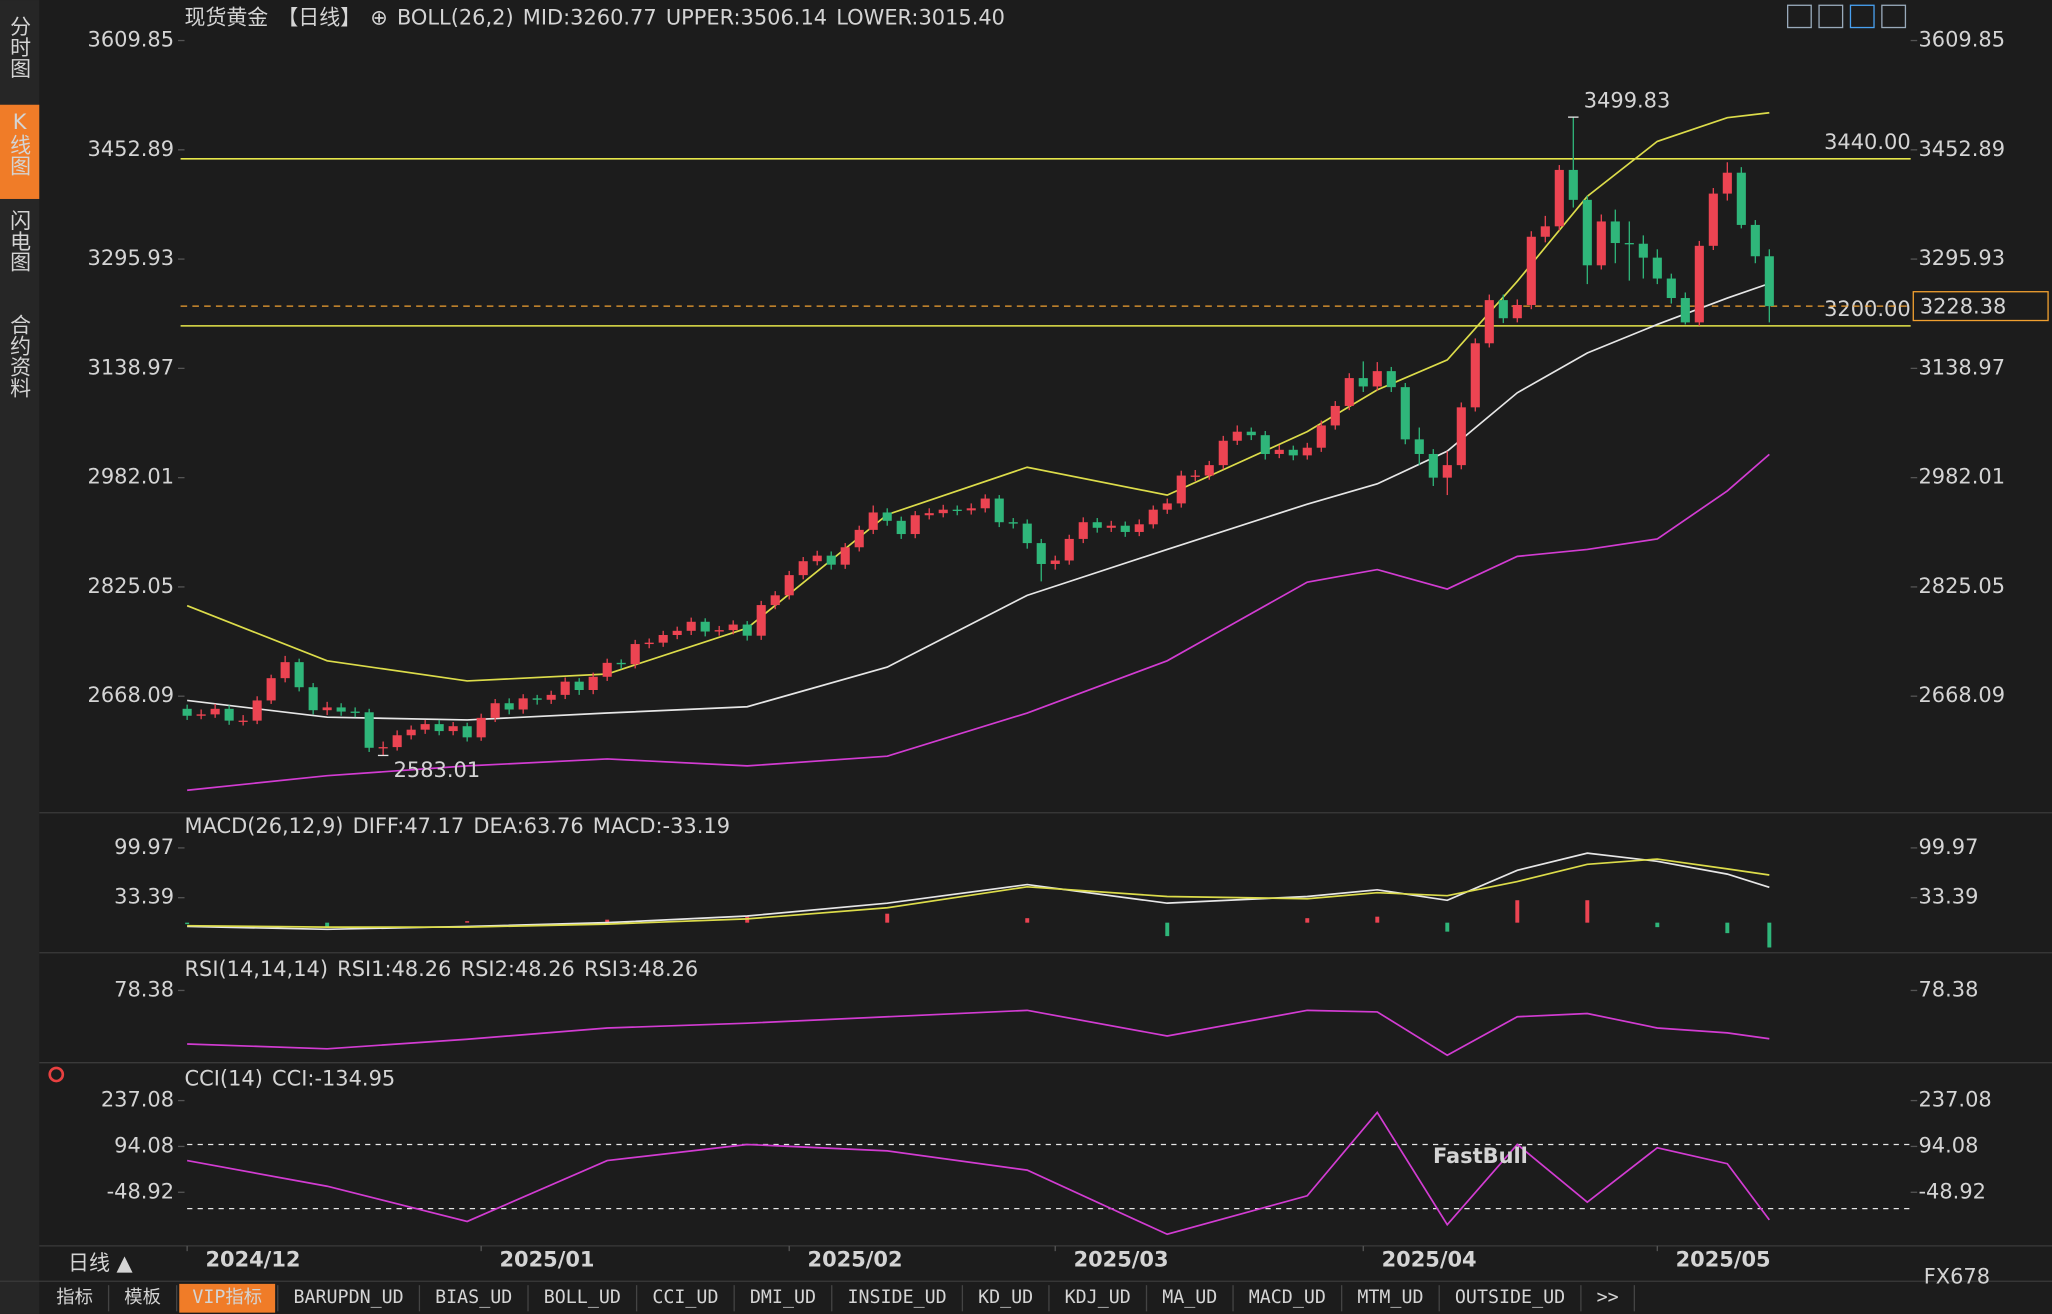 This screenshot has height=1314, width=2052. I want to click on panel-header-item: DEA:63.76, so click(528, 826).